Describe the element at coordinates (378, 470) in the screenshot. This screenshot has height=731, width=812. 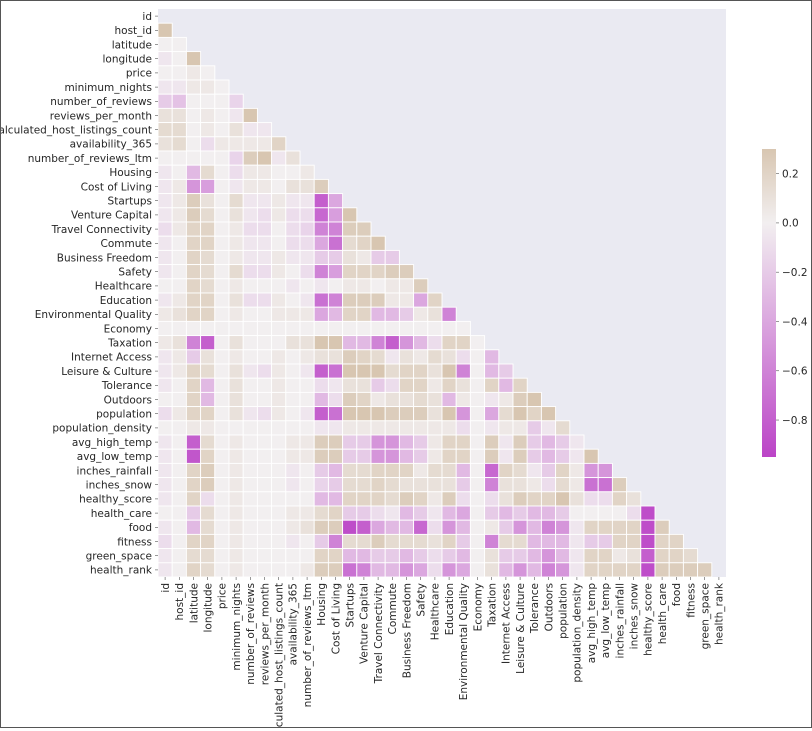
I see `heatmap-cell: inches_rainfall / Travel Connectivity` at that location.